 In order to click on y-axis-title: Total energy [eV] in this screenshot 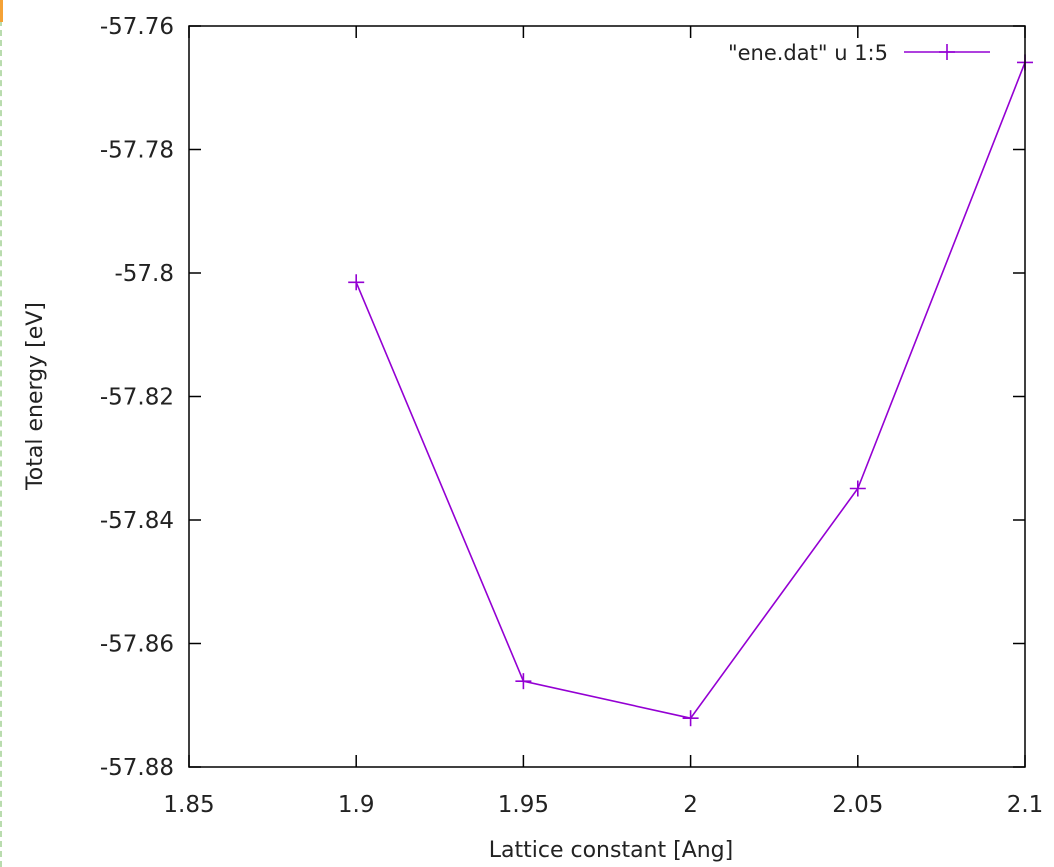, I will do `click(35, 396)`.